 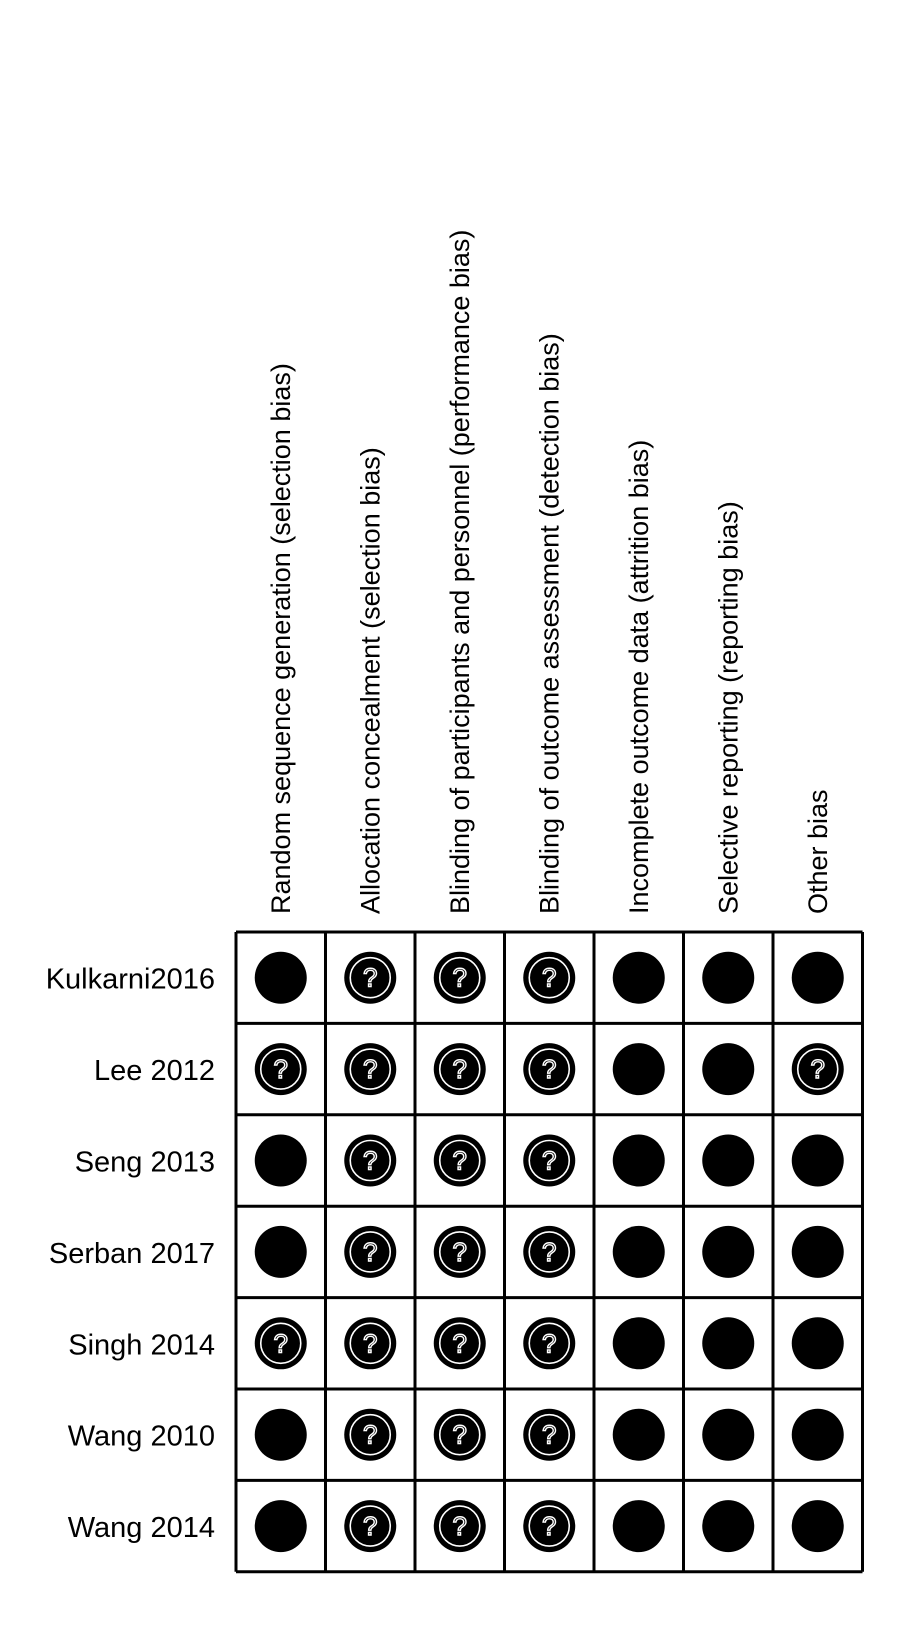 I want to click on judgement-wang-2014-col-2-unclear: ?, so click(x=370, y=1526).